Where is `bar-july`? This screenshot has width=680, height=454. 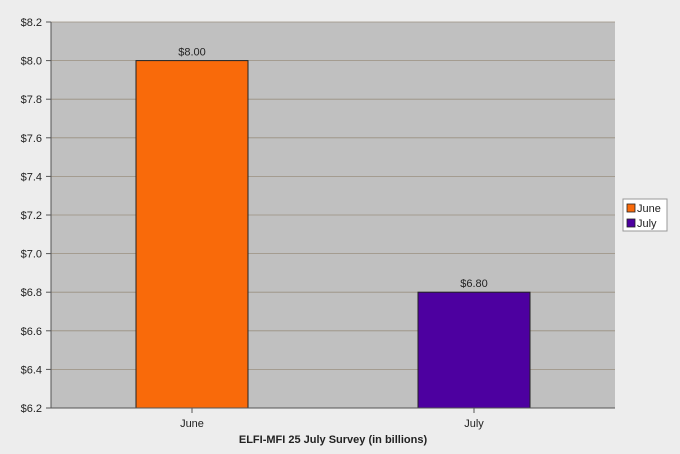 bar-july is located at coordinates (474, 350).